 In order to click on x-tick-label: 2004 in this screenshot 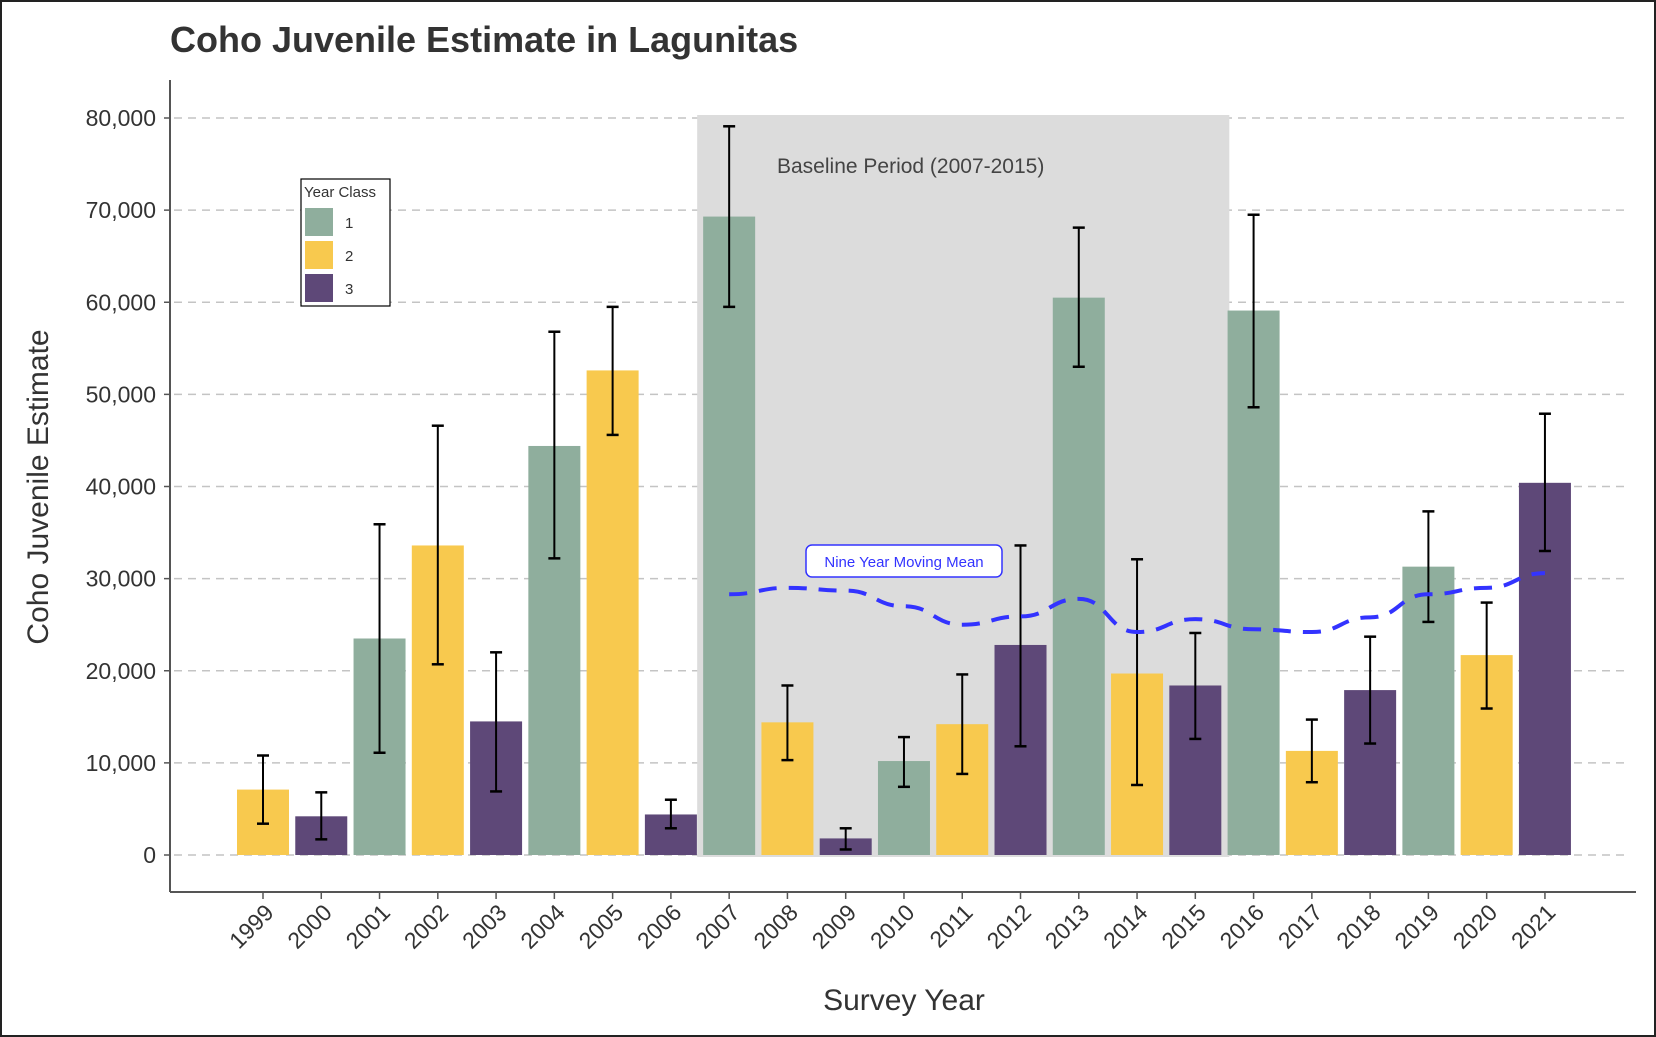, I will do `click(542, 926)`.